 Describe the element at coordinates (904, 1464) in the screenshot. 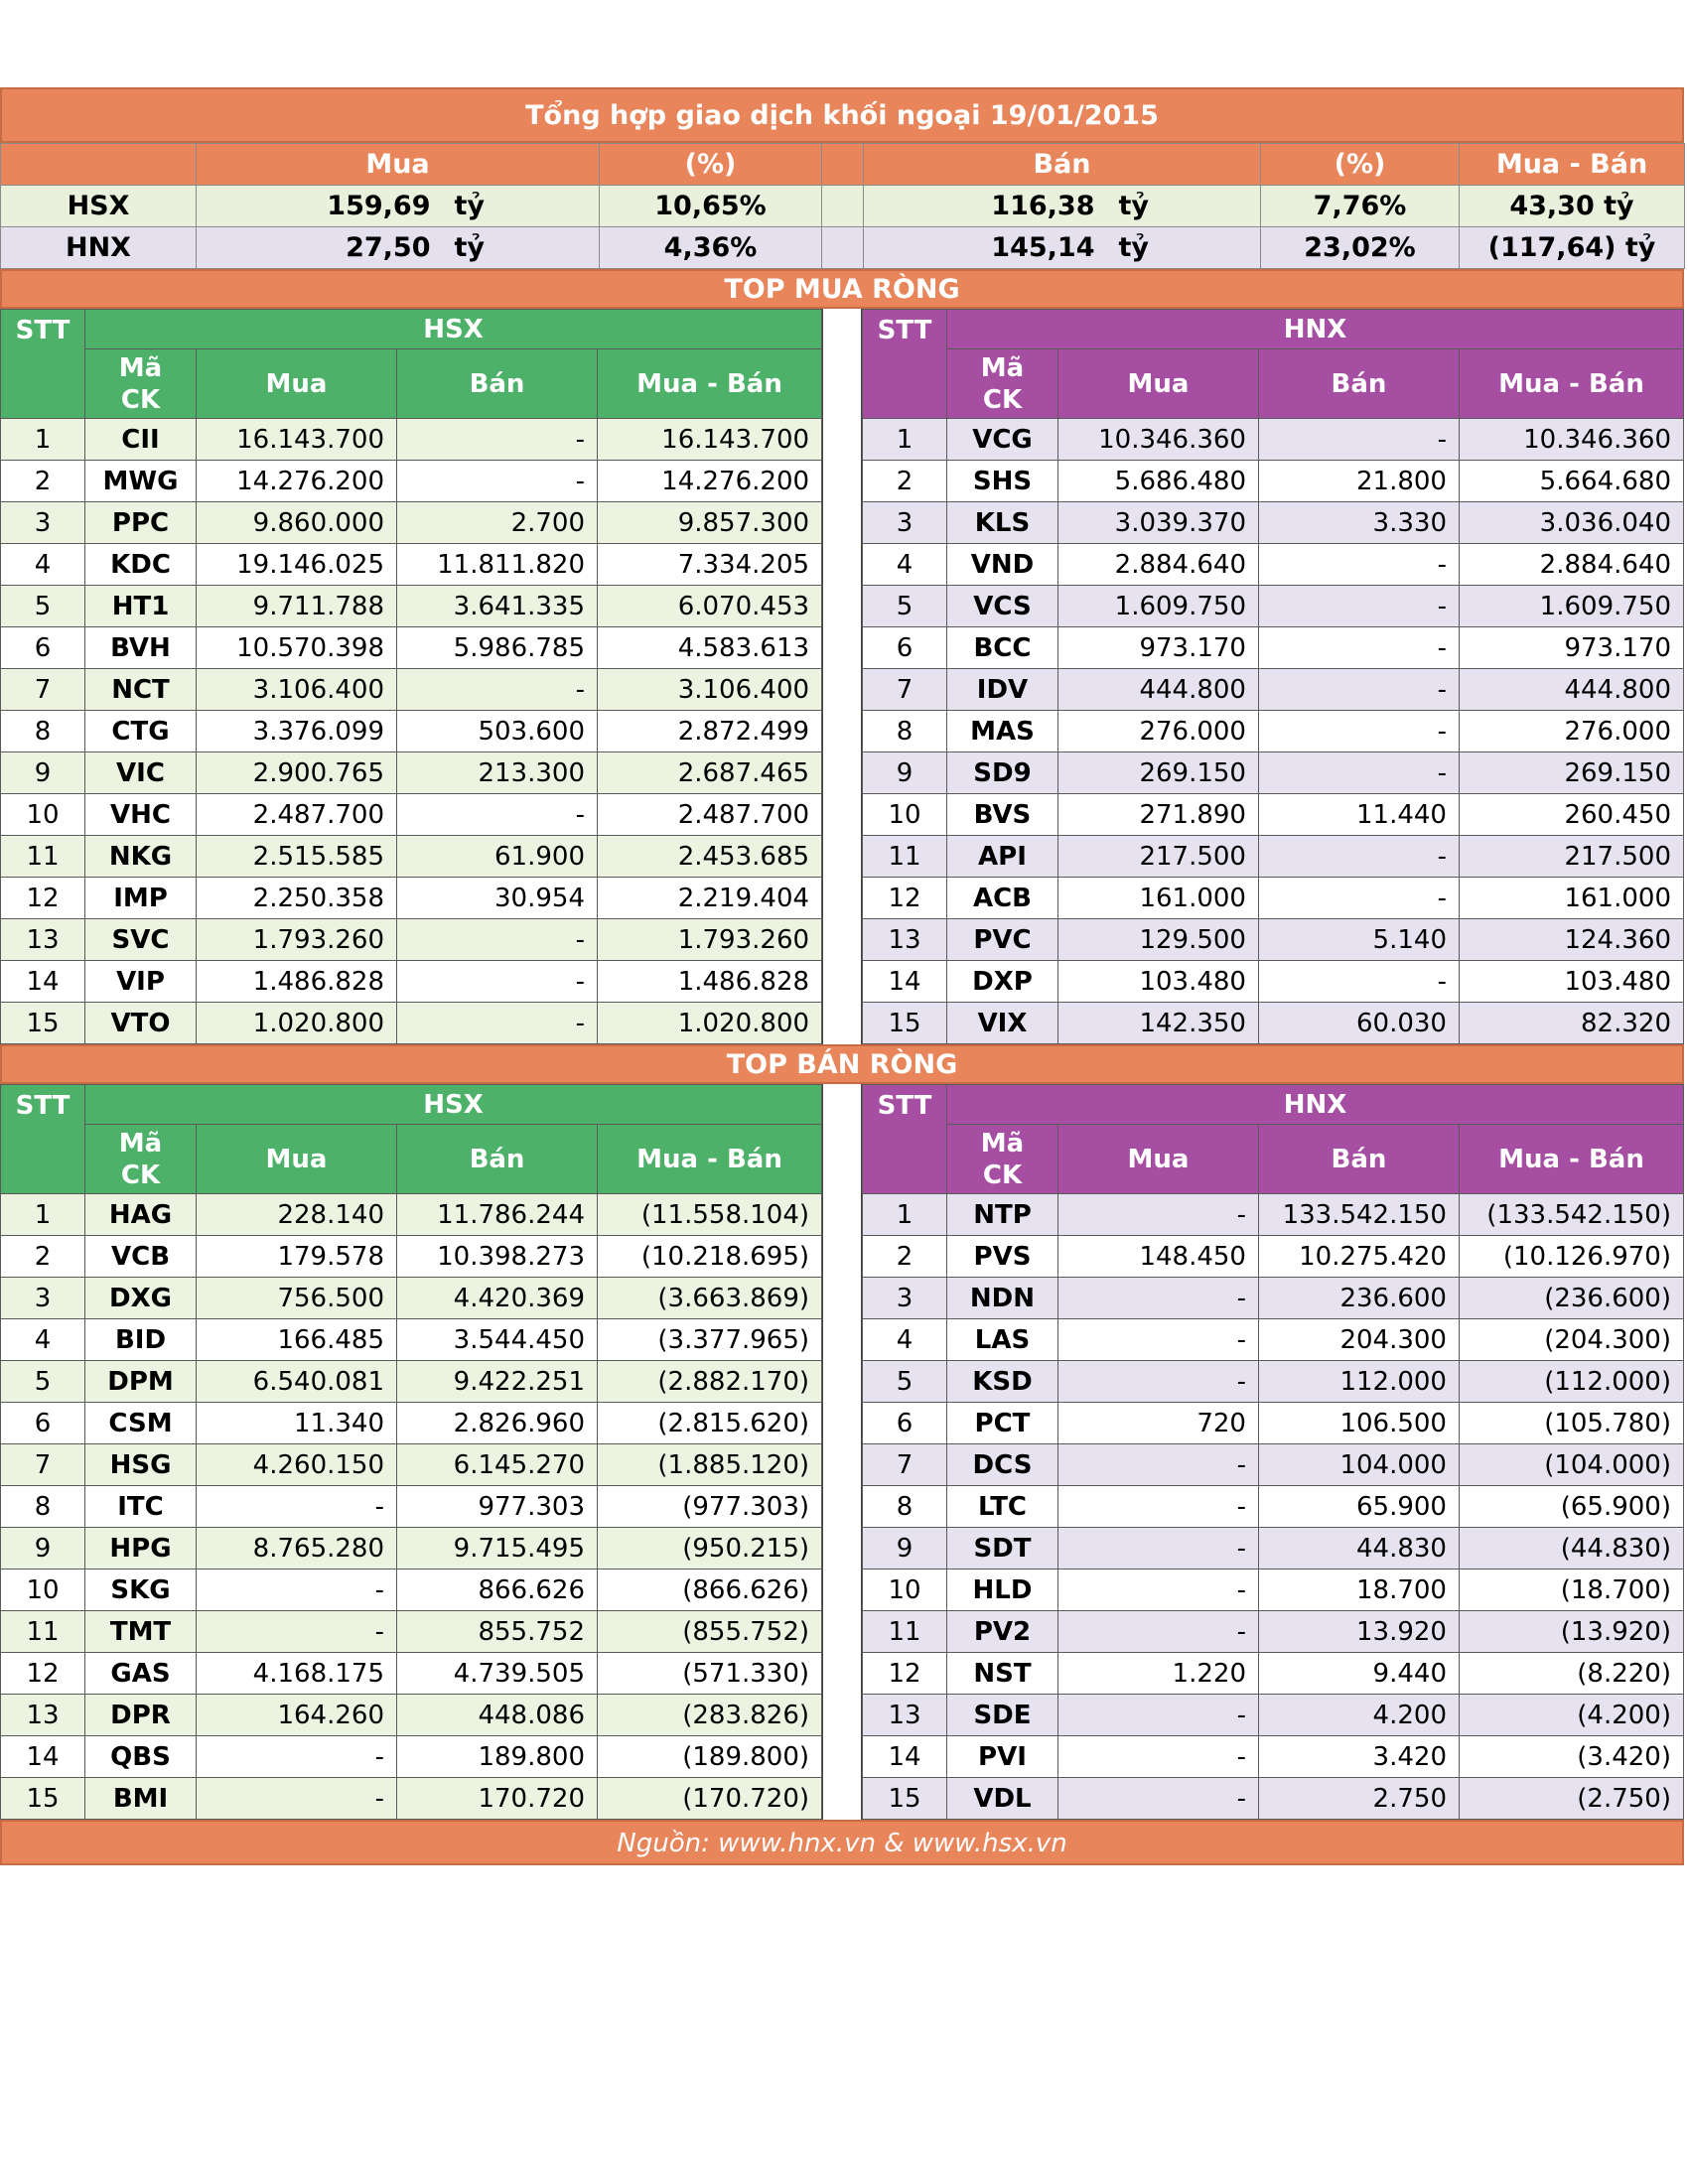

I see `cell-stt: 7` at that location.